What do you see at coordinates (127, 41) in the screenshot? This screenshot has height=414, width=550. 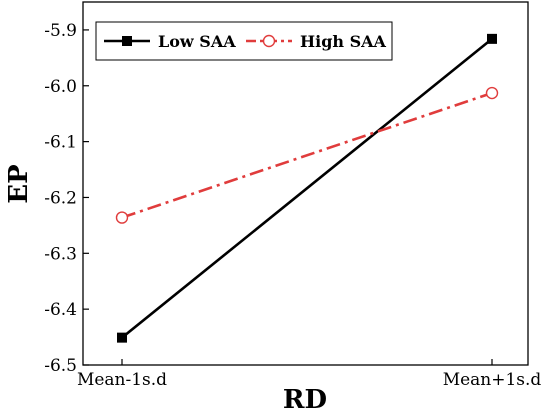 I see `low-saa-legend-marker` at bounding box center [127, 41].